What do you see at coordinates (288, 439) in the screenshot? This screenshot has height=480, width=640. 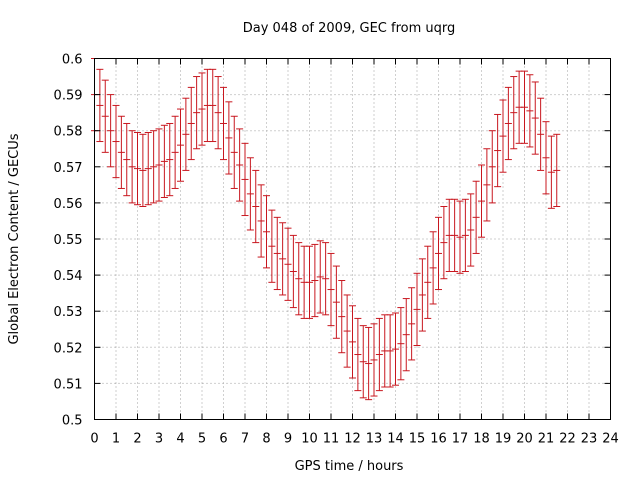 I see `x-tick-label: 9` at bounding box center [288, 439].